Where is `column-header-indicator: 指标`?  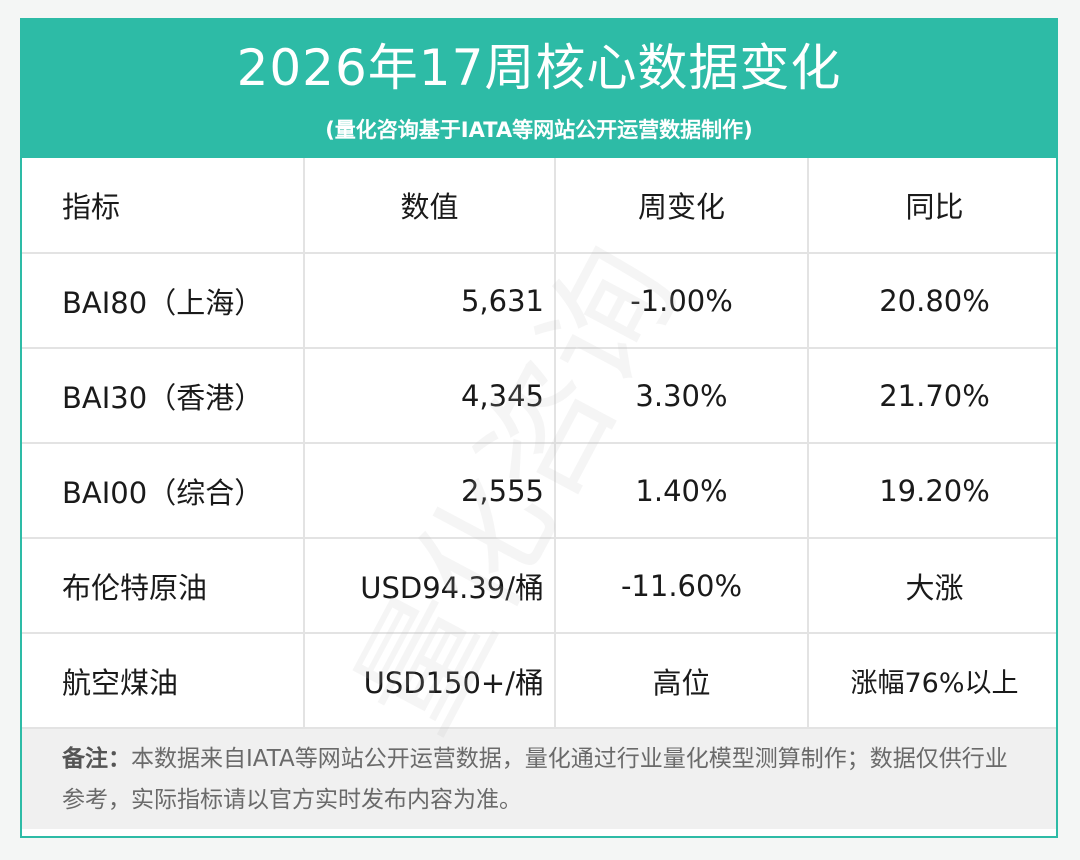 column-header-indicator: 指标 is located at coordinates (163, 206).